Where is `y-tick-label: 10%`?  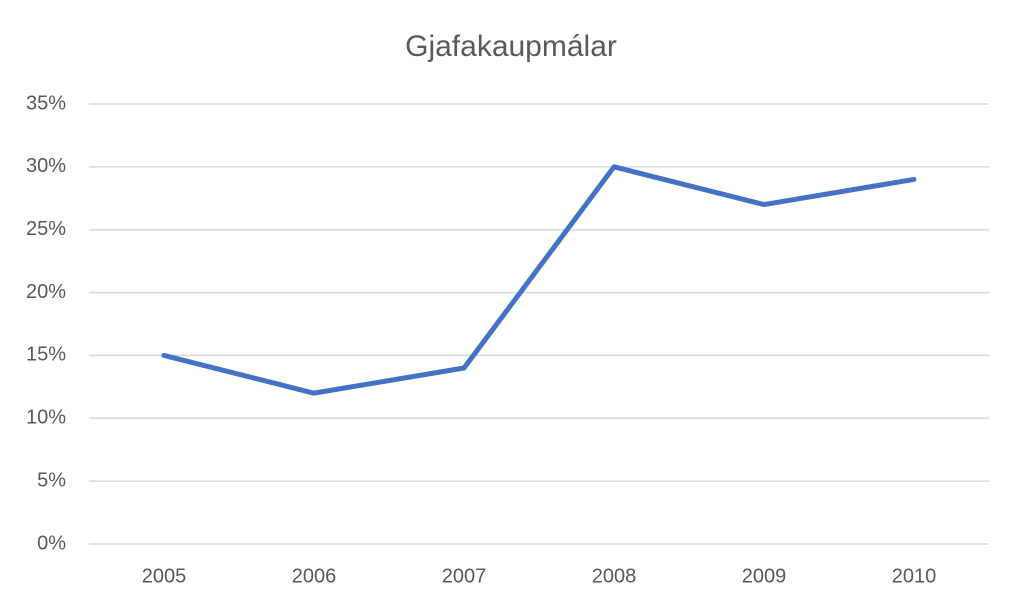 y-tick-label: 10% is located at coordinates (46, 418).